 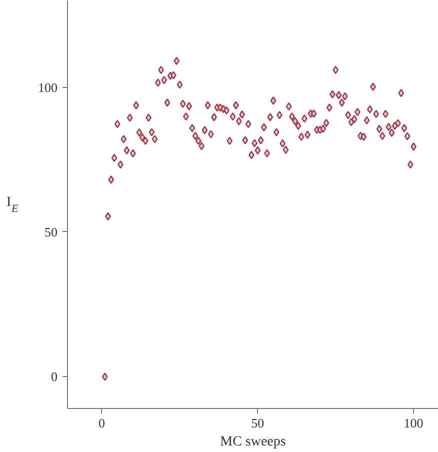 I want to click on x-axis-title: MC sweeps, so click(x=253, y=442).